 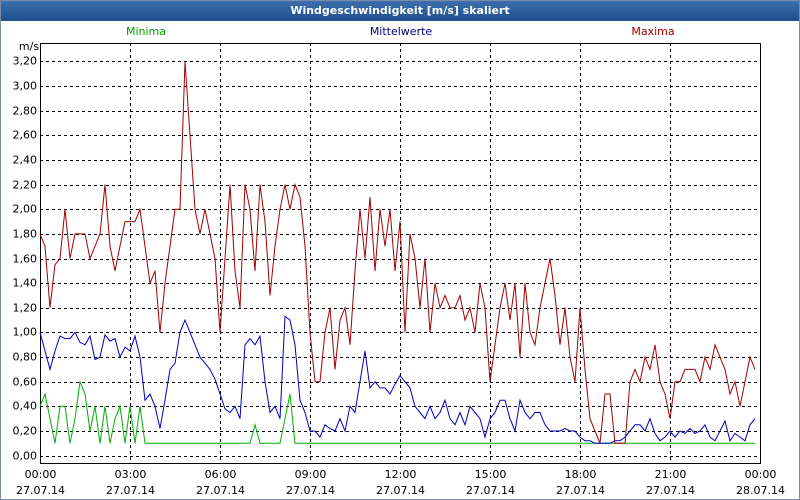 I want to click on y-tick-label: 0,60, so click(x=25, y=382).